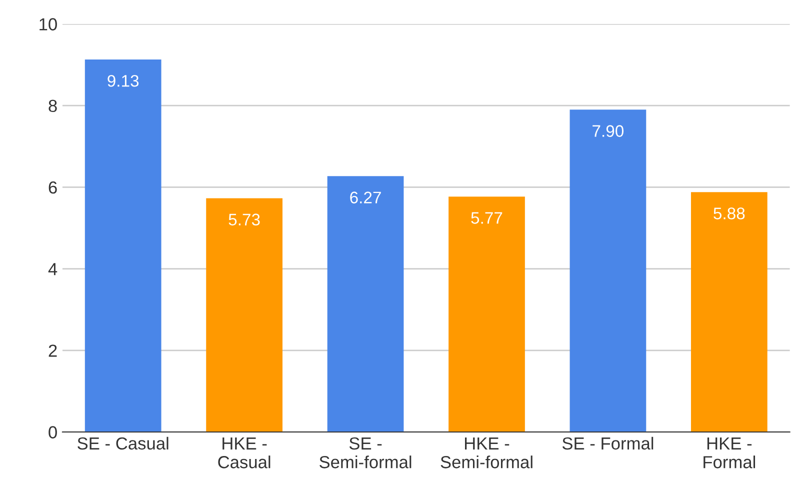  I want to click on data-label: 9.13, so click(123, 80).